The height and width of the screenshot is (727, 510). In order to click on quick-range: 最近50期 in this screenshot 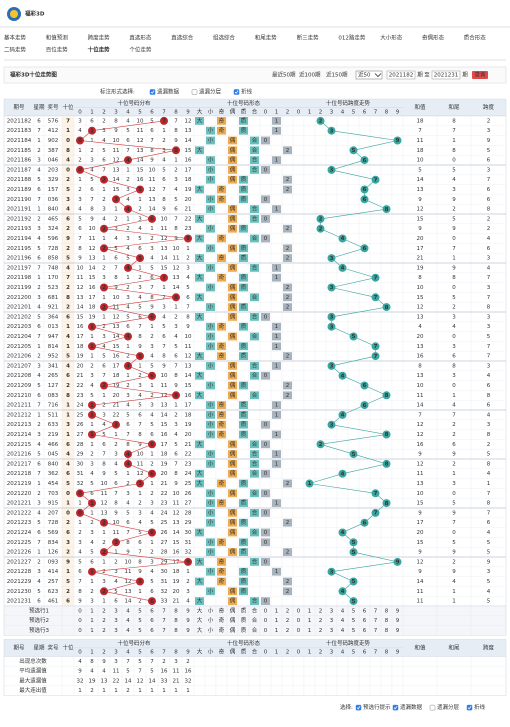, I will do `click(284, 75)`.